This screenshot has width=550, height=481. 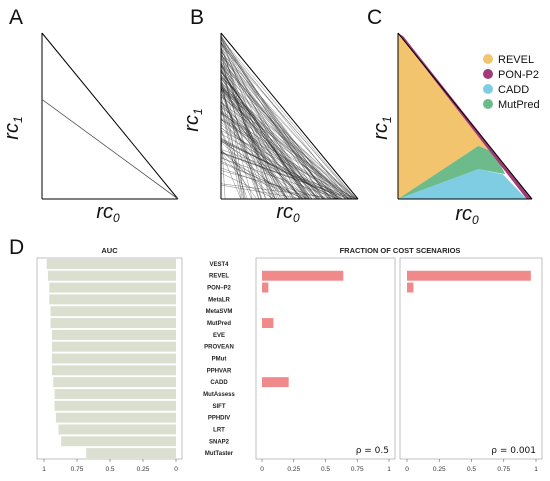 I want to click on fraction-panel-1-tick-label: 0.5, so click(x=325, y=469).